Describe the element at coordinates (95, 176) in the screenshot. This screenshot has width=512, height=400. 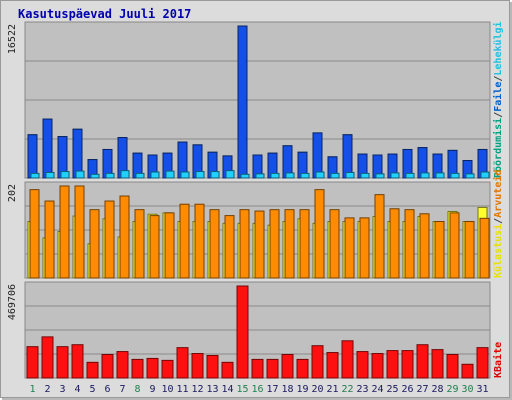
I see `bar-hits-lehekülgi-5` at that location.